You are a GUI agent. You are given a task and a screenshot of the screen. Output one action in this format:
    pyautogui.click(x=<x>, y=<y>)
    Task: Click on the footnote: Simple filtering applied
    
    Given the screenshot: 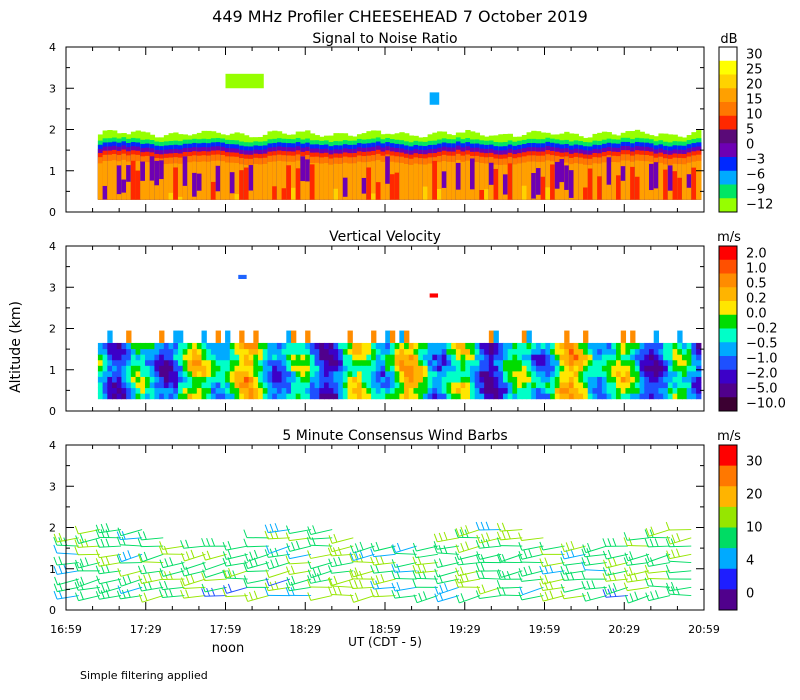 What is the action you would take?
    pyautogui.click(x=144, y=675)
    